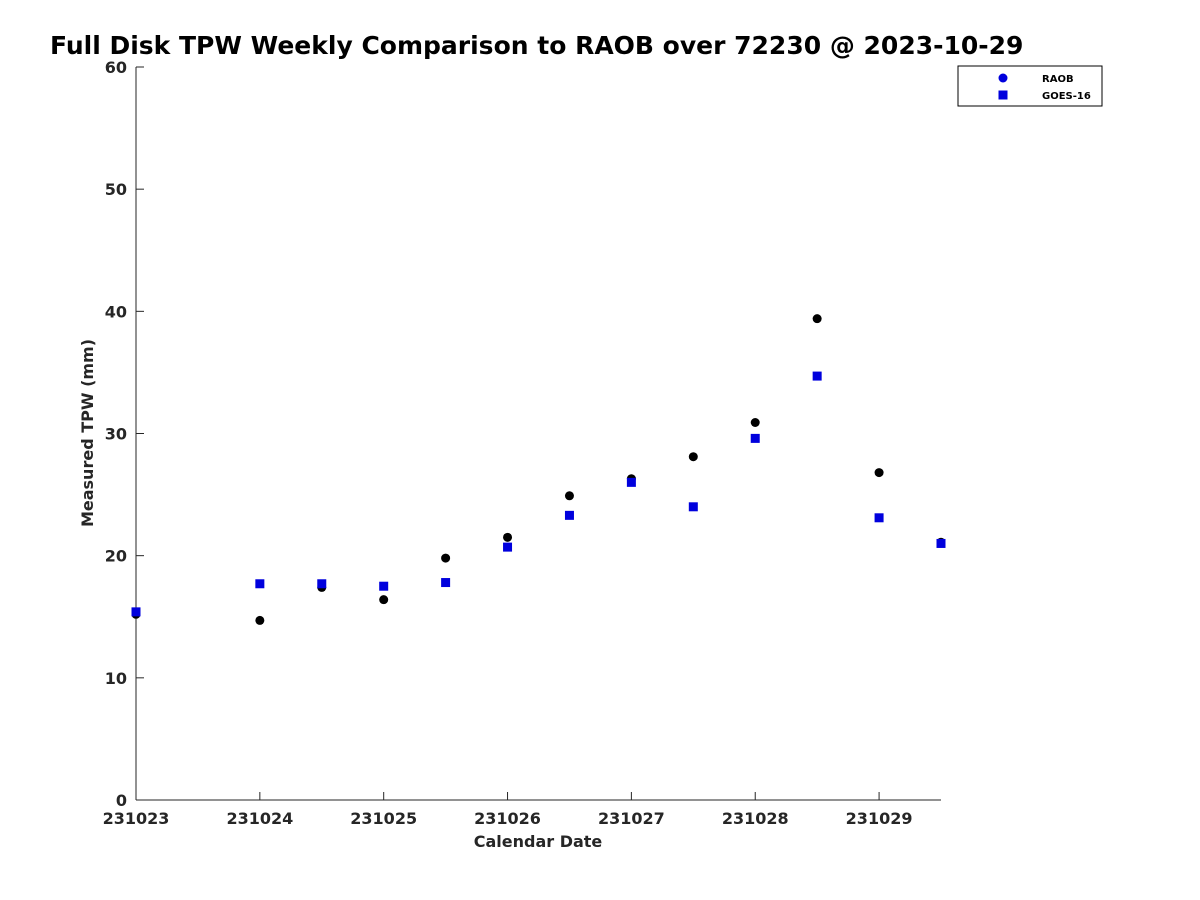  I want to click on x-tick-label: 231026, so click(507, 818).